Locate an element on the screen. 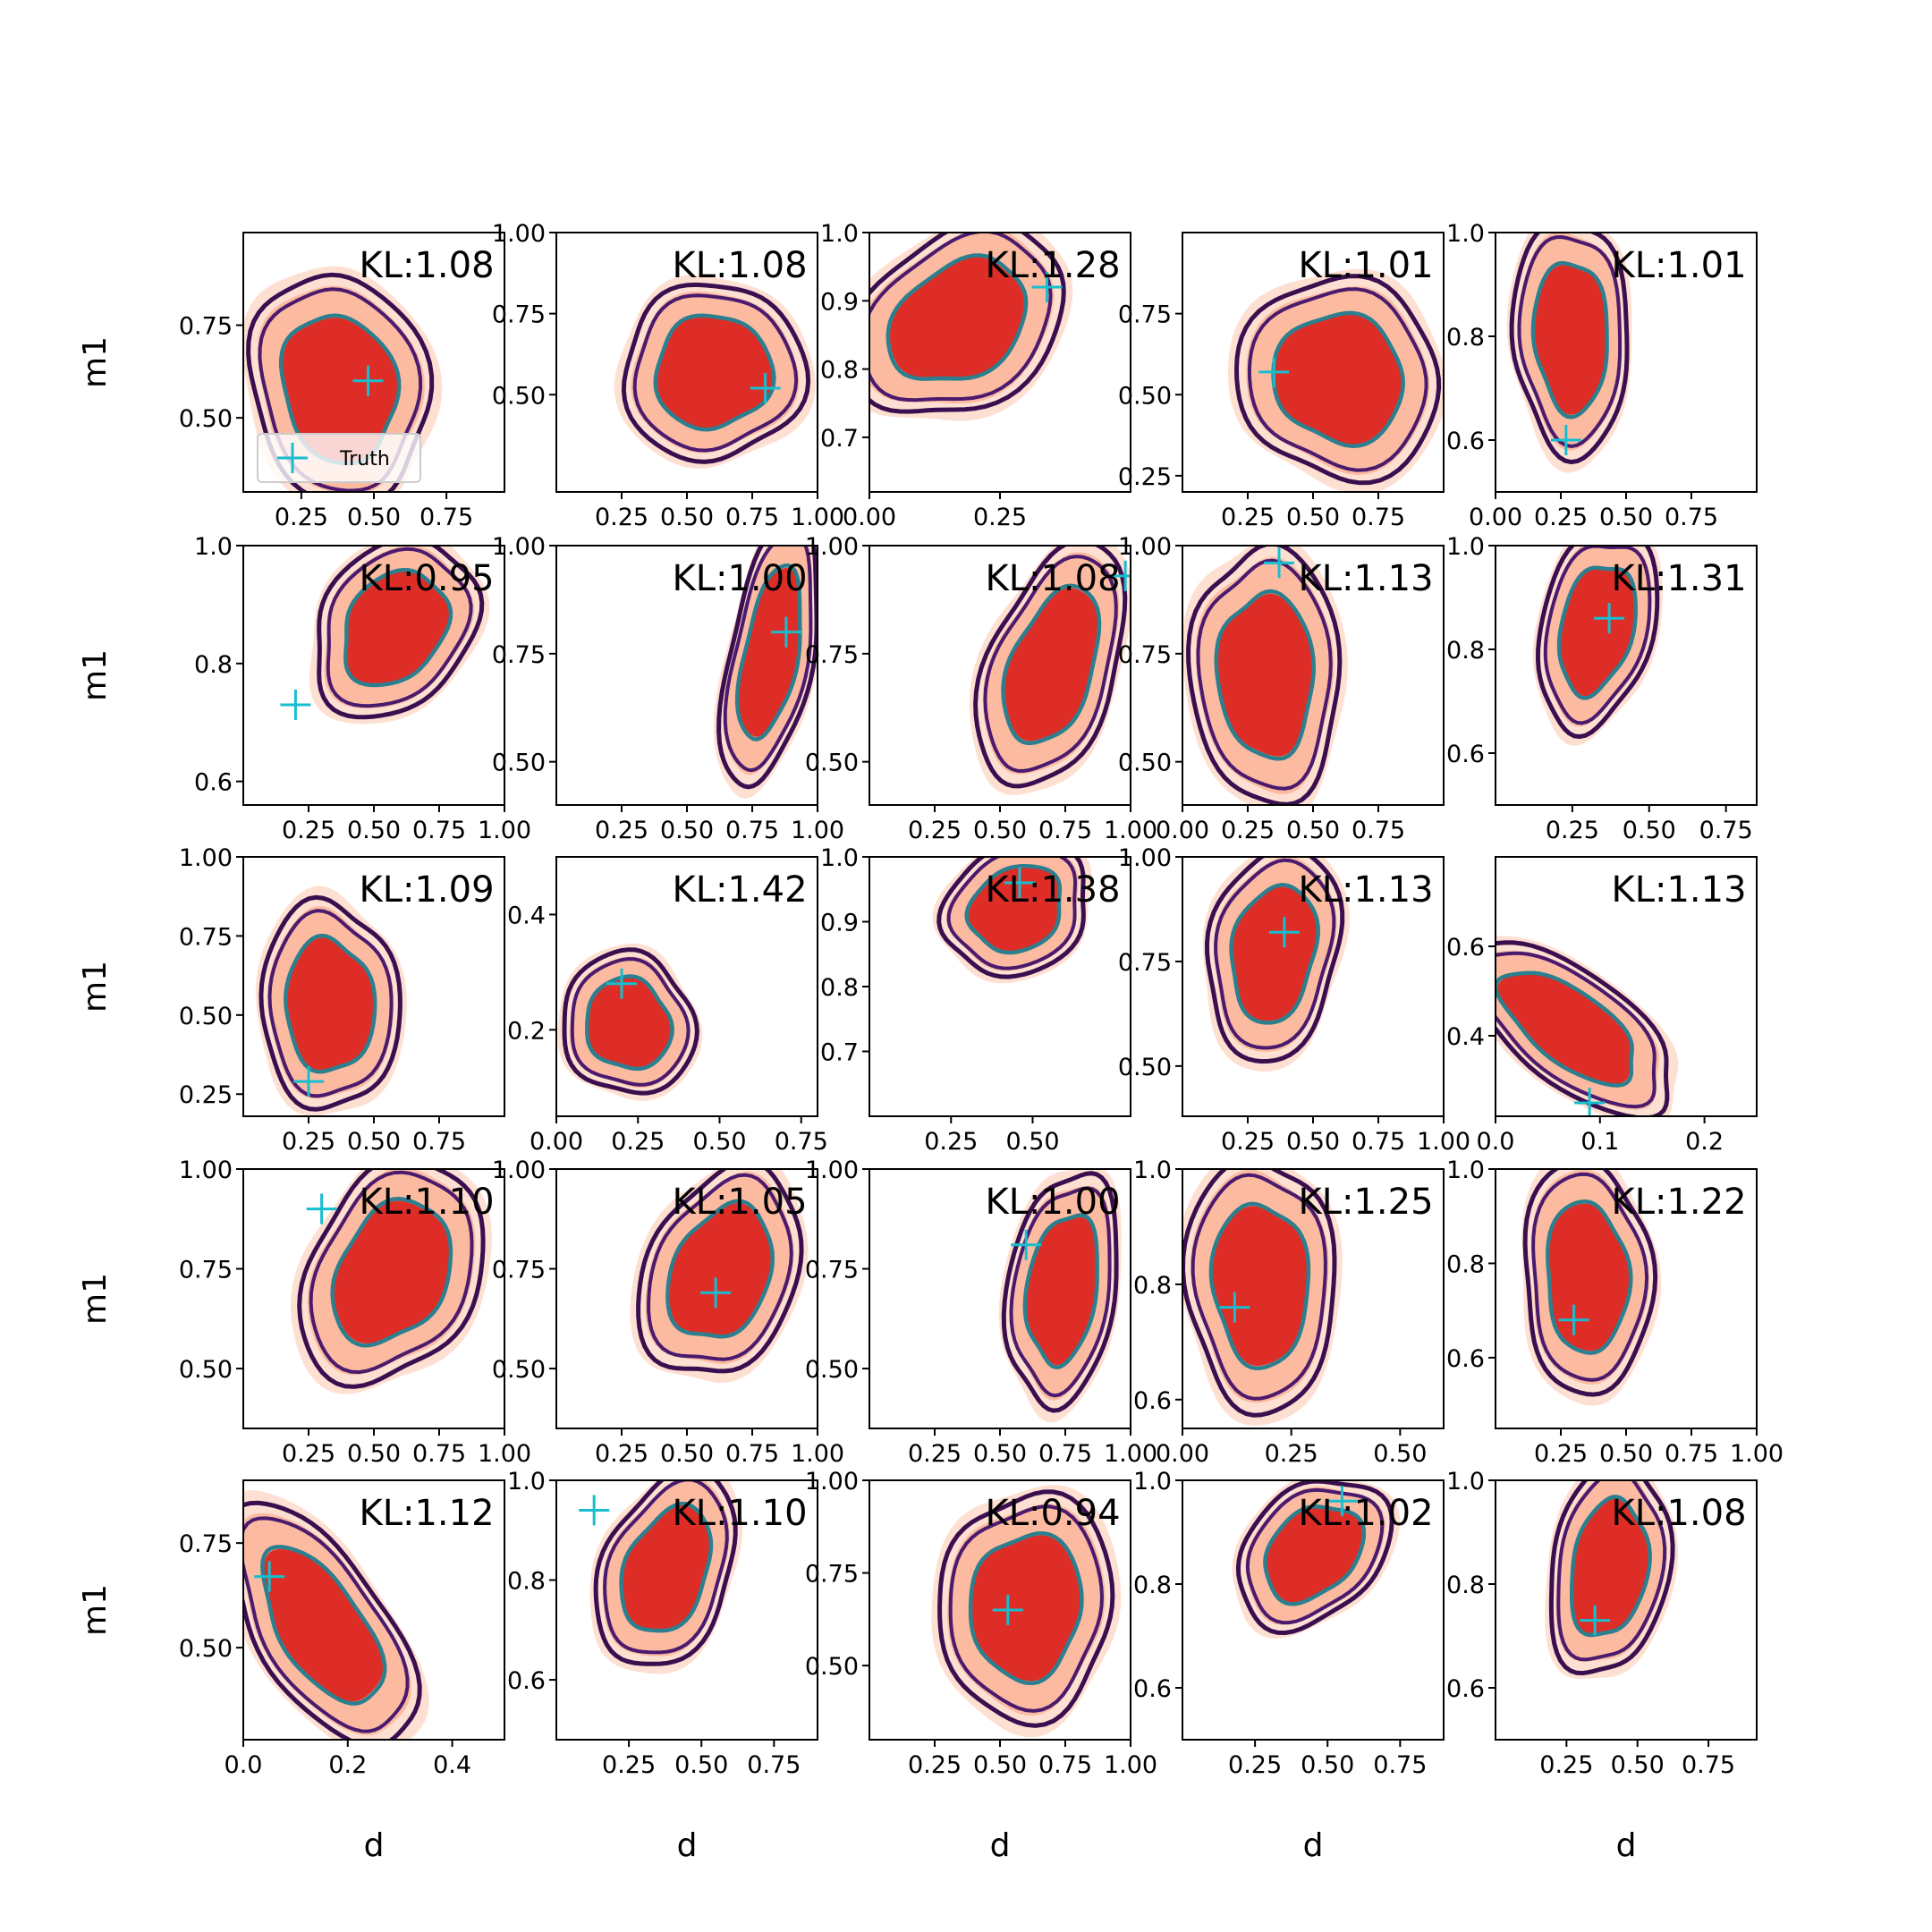 The image size is (1932, 1932). x-tick-label: 0.2 is located at coordinates (347, 1765).